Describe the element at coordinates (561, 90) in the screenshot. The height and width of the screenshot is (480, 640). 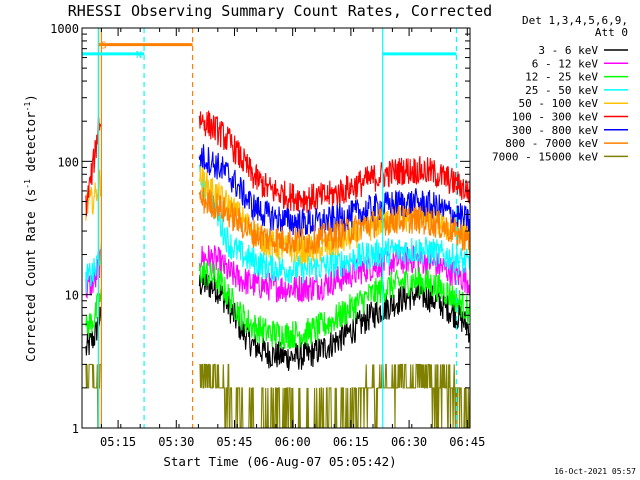
I see `legend-label: 25 - 50 keV` at that location.